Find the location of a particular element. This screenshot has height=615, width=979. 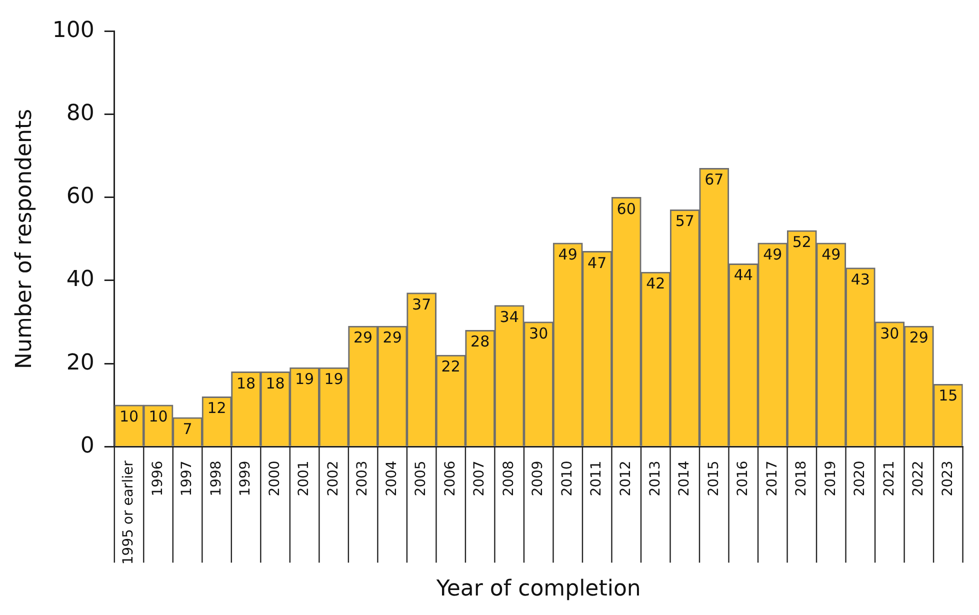

x-tick-label: 2013 is located at coordinates (655, 478).